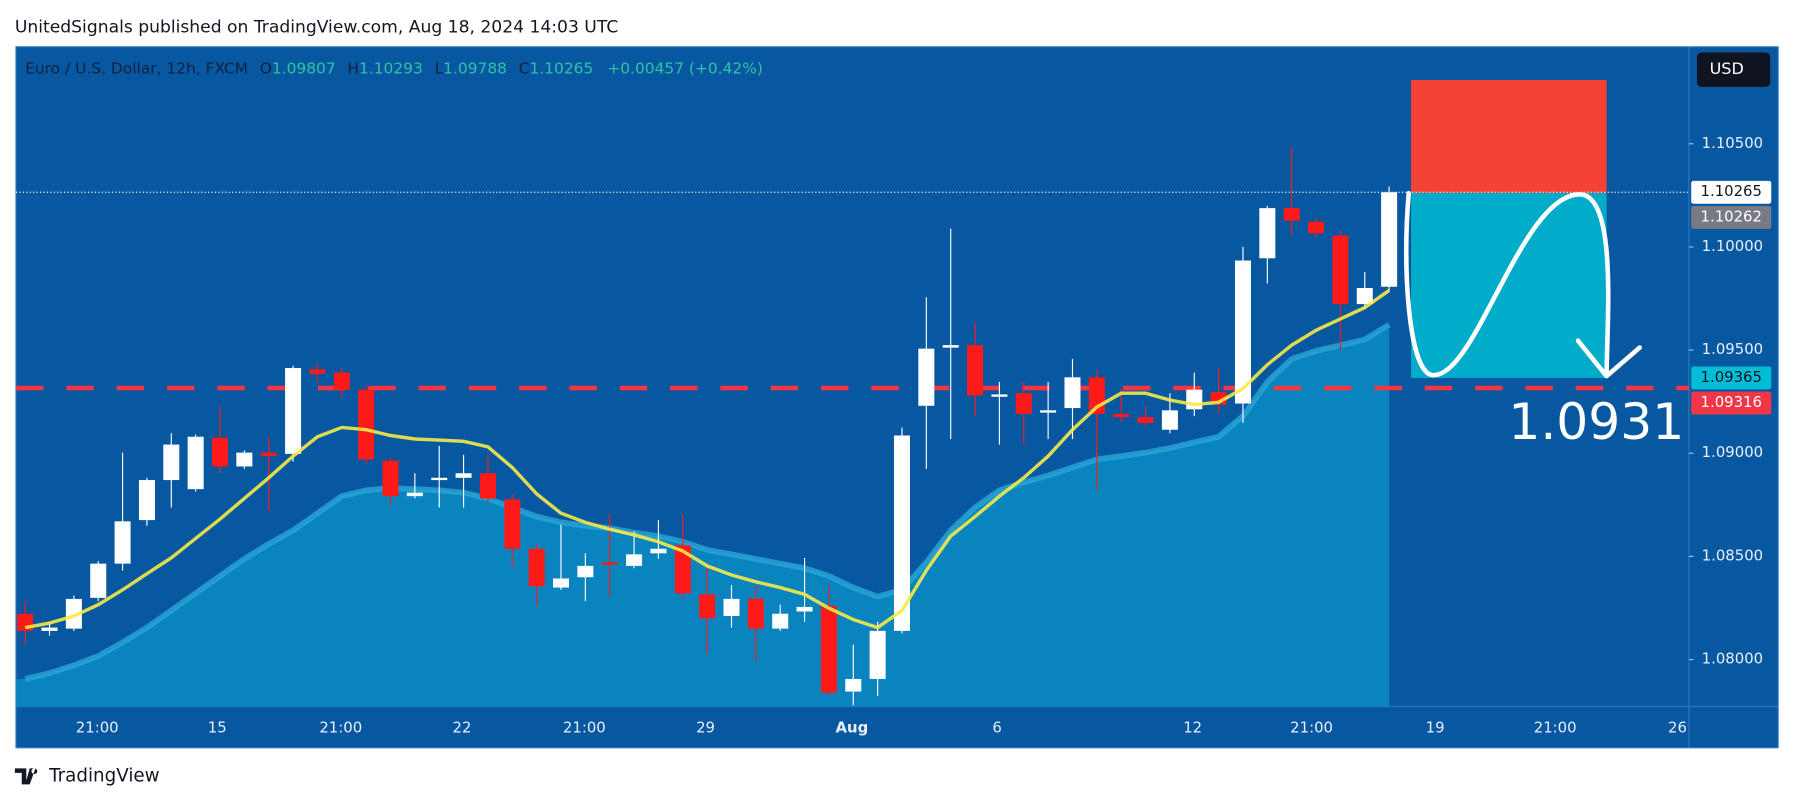 This screenshot has height=798, width=1793. I want to click on price-annotation: 1.0931, so click(1596, 421).